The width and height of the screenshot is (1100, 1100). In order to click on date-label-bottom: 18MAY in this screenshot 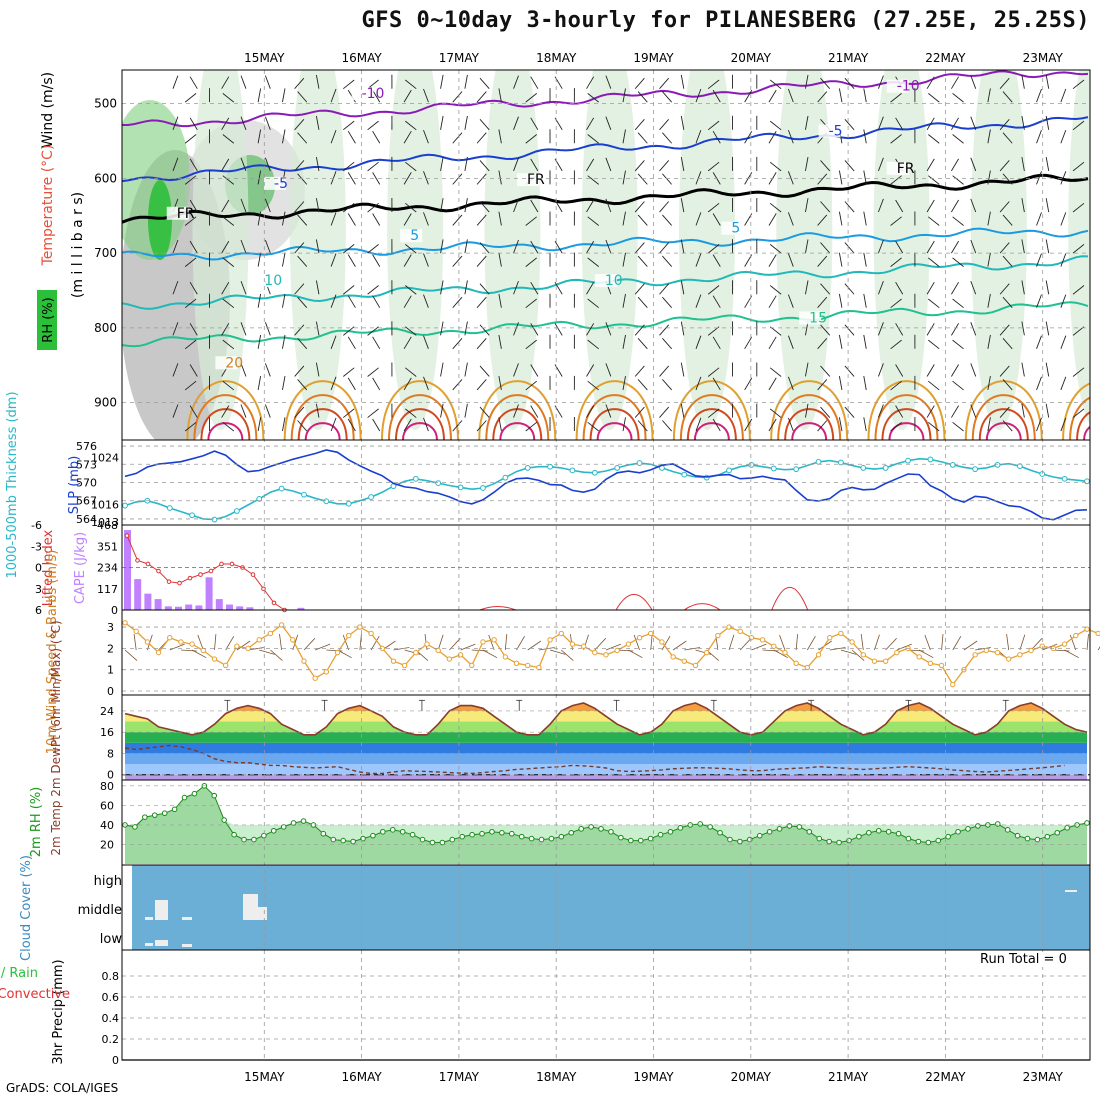, I will do `click(556, 1077)`.